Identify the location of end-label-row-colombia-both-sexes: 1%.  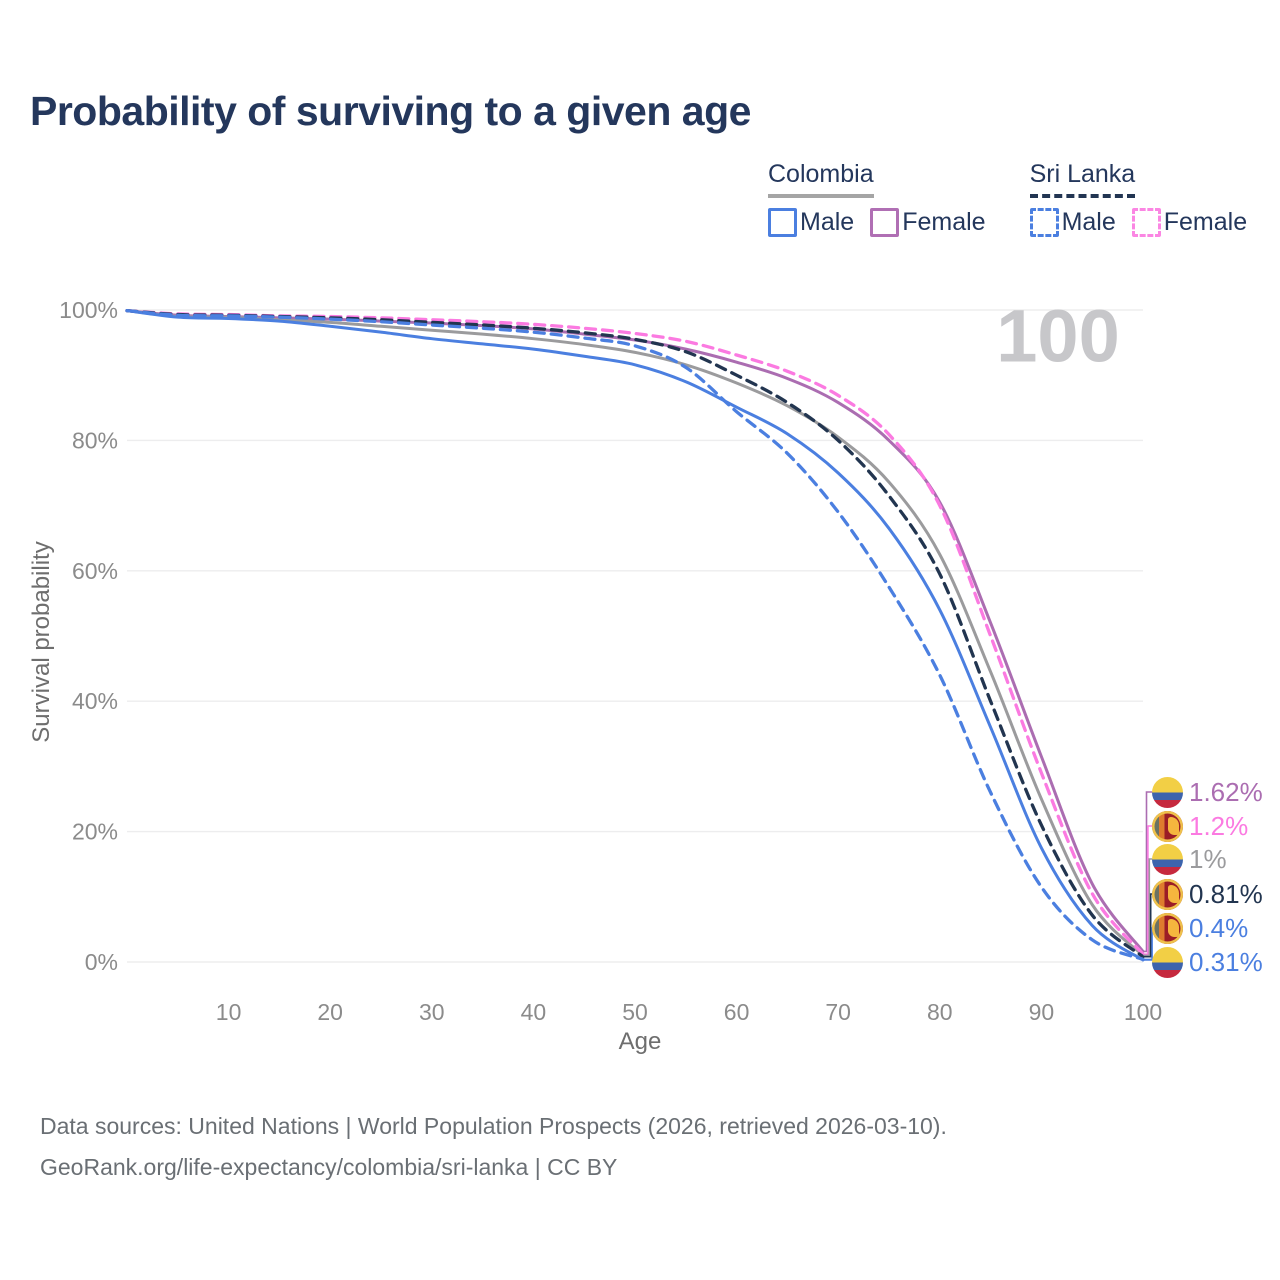
(1189, 859).